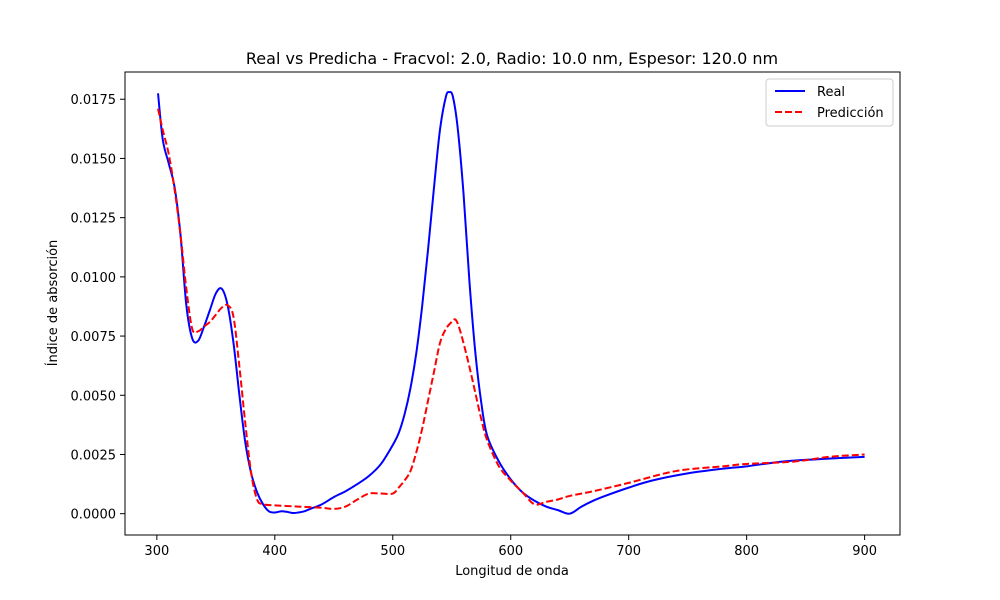 The width and height of the screenshot is (1000, 600). I want to click on y-tick-label: 0.0150, so click(94, 159).